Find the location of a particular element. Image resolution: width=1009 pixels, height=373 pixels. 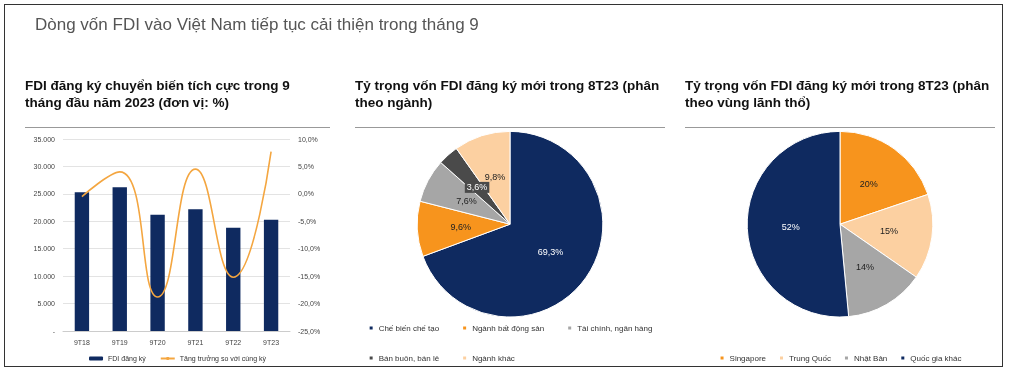

data-label: 20% is located at coordinates (868, 184).